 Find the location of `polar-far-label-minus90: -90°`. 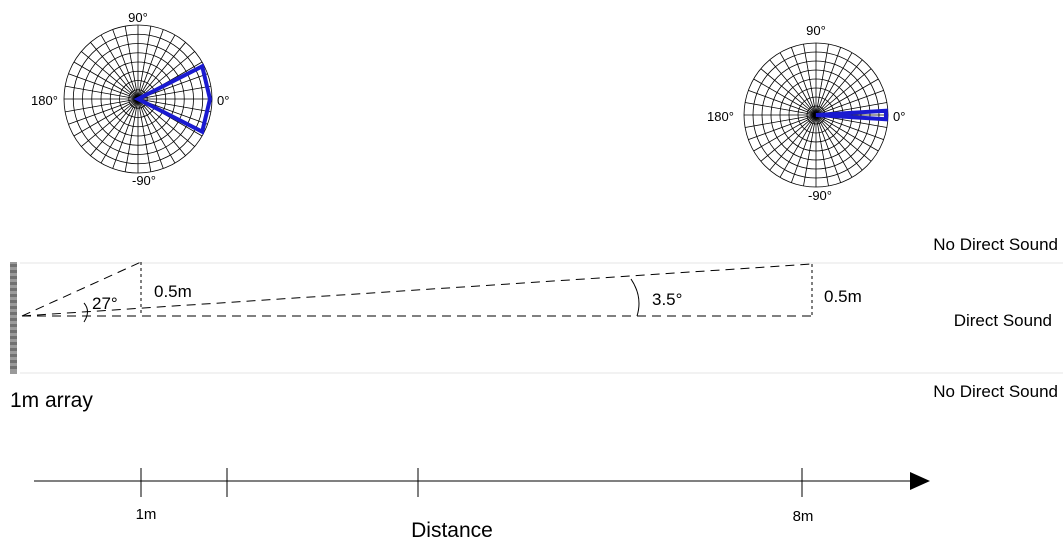

polar-far-label-minus90: -90° is located at coordinates (820, 195).